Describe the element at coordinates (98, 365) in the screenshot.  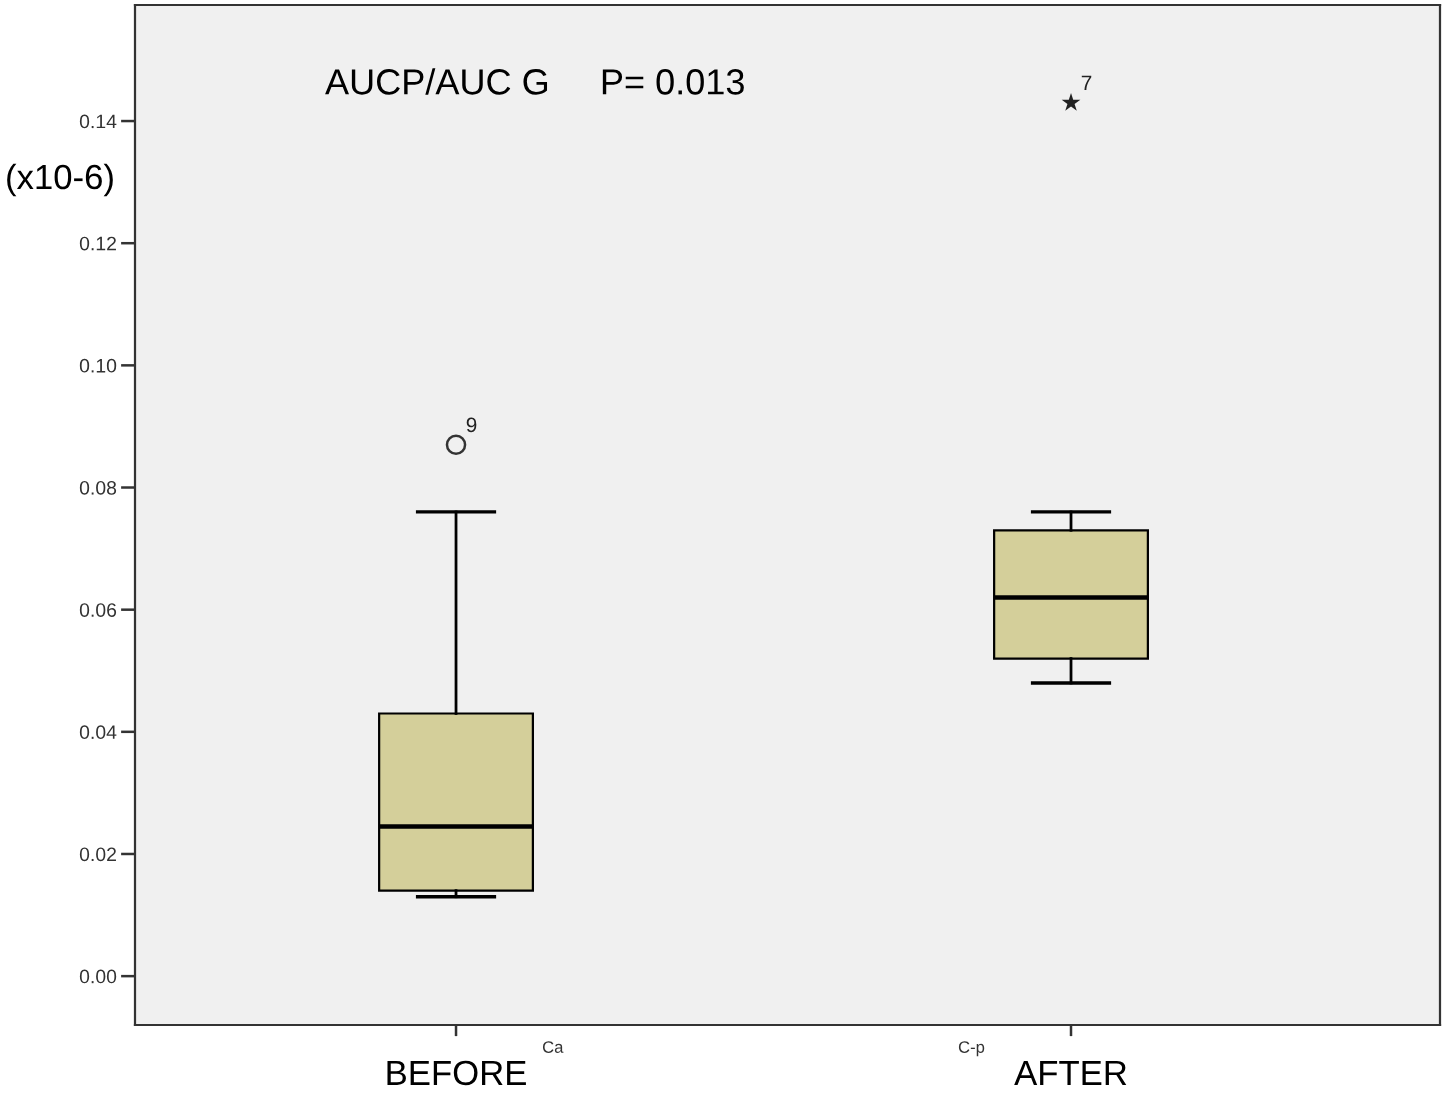
I see `y-tick-label: 0.10` at that location.